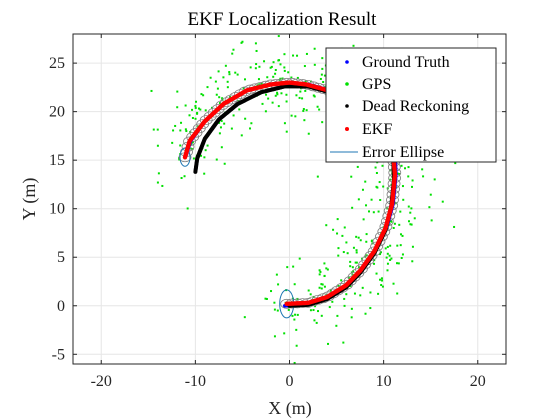 The height and width of the screenshot is (420, 560). I want to click on y-tick-label: -5, so click(58, 354).